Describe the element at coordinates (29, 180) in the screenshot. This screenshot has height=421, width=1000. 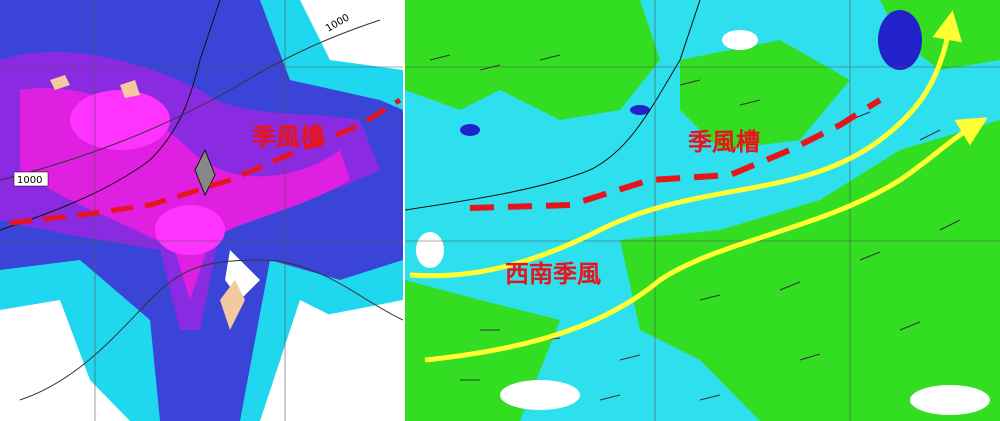
I see `isobar-label: 1000` at that location.